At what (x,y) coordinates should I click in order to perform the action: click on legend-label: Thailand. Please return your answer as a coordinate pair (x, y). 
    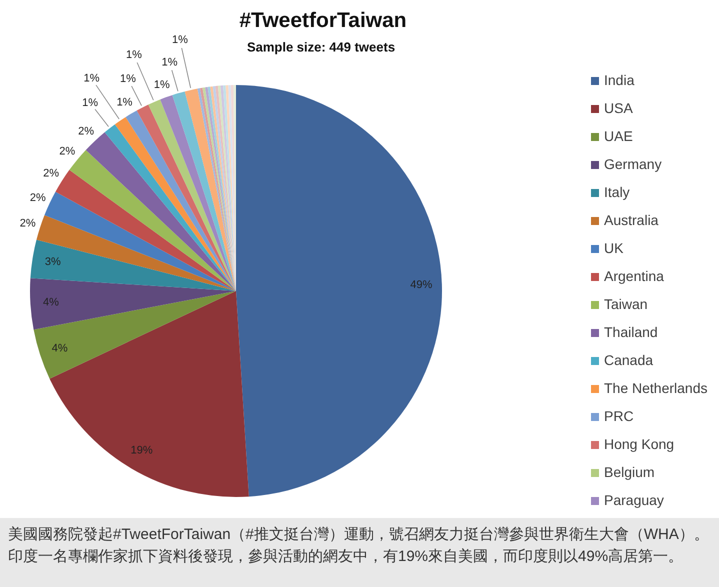
    Looking at the image, I should click on (631, 332).